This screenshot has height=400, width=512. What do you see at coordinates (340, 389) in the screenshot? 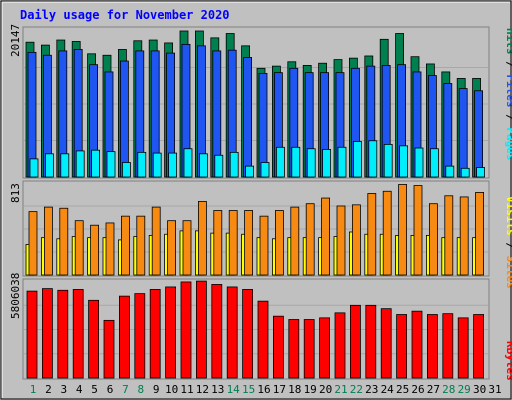
I see `x-label-21: 21` at bounding box center [340, 389].